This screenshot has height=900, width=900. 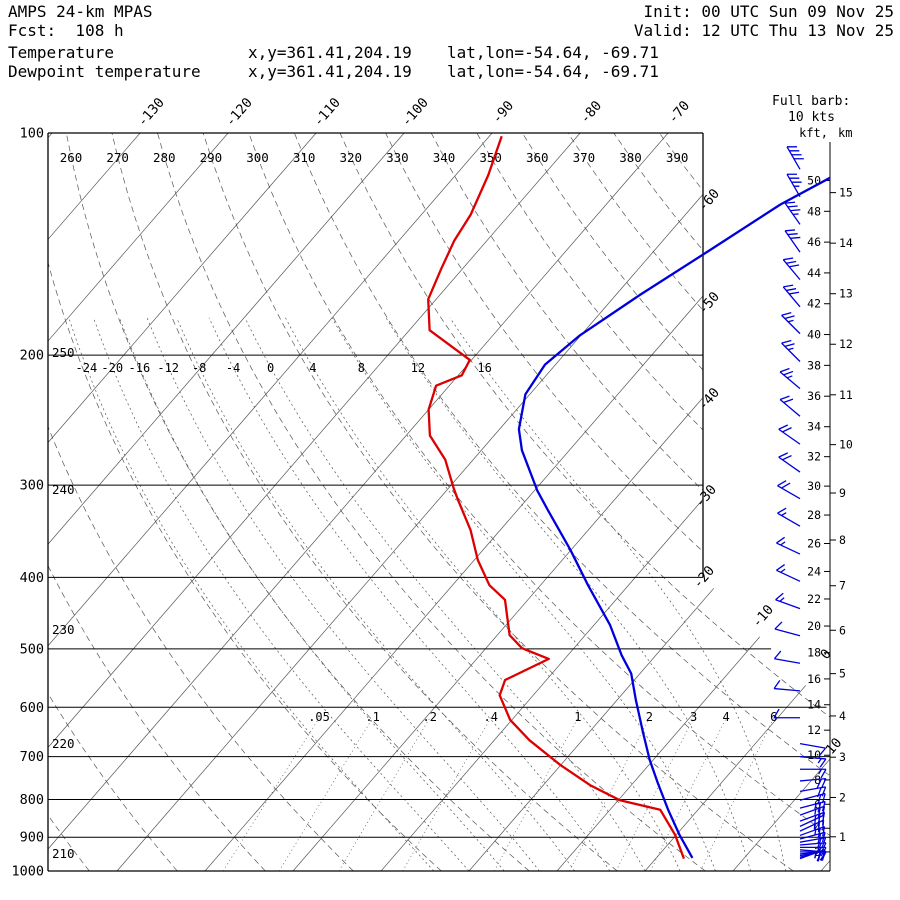 What do you see at coordinates (846, 193) in the screenshot?
I see `chart-label: 15` at bounding box center [846, 193].